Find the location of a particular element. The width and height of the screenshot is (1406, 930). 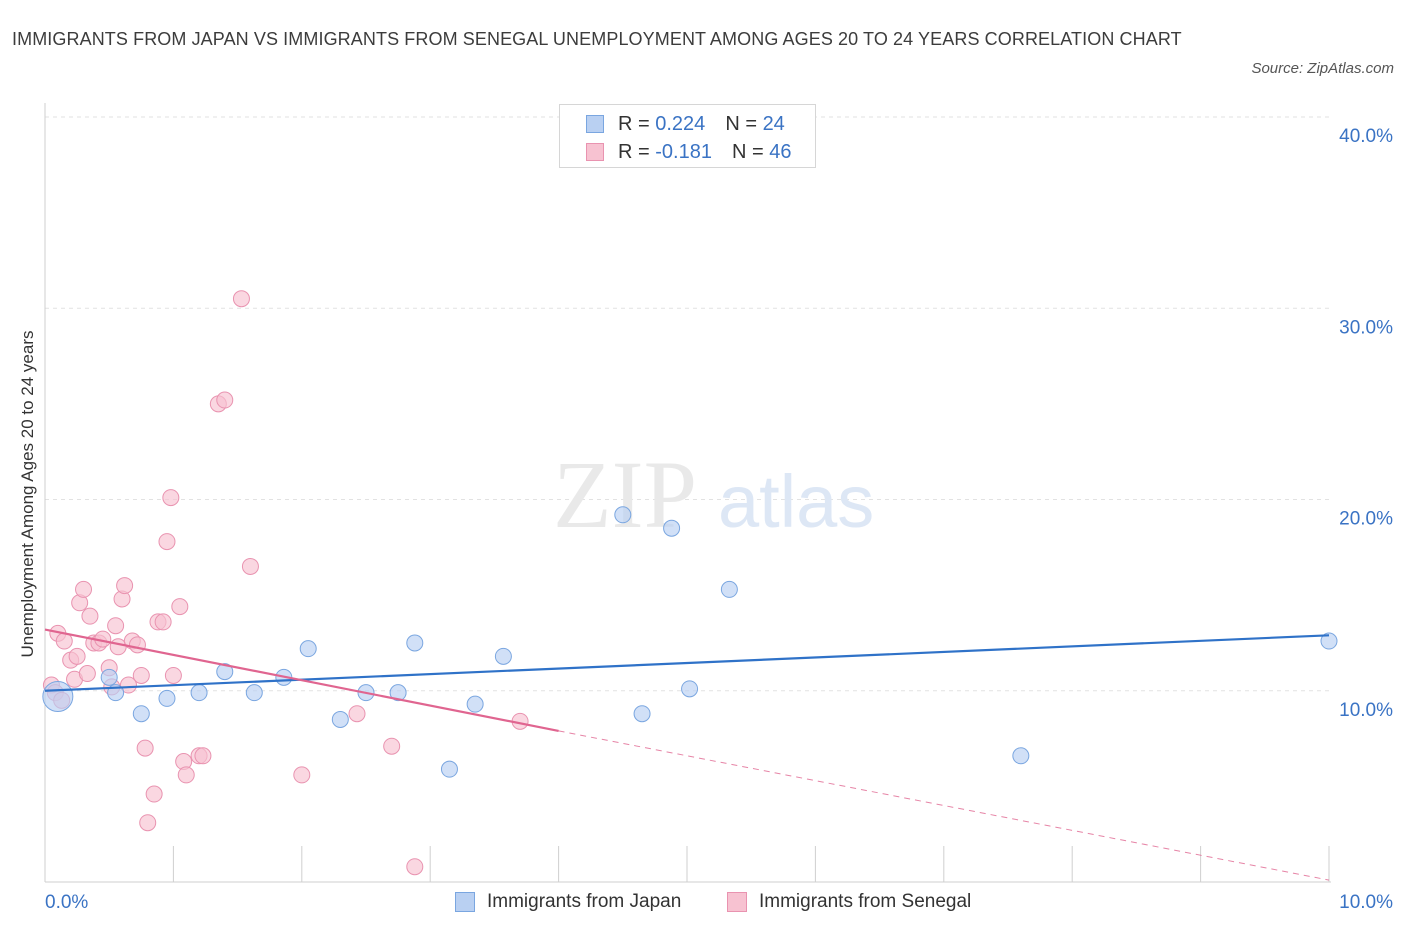

y-tick-labels: 10.0% 20.0% 30.0% 40.0% is located at coordinates (1366, 423).